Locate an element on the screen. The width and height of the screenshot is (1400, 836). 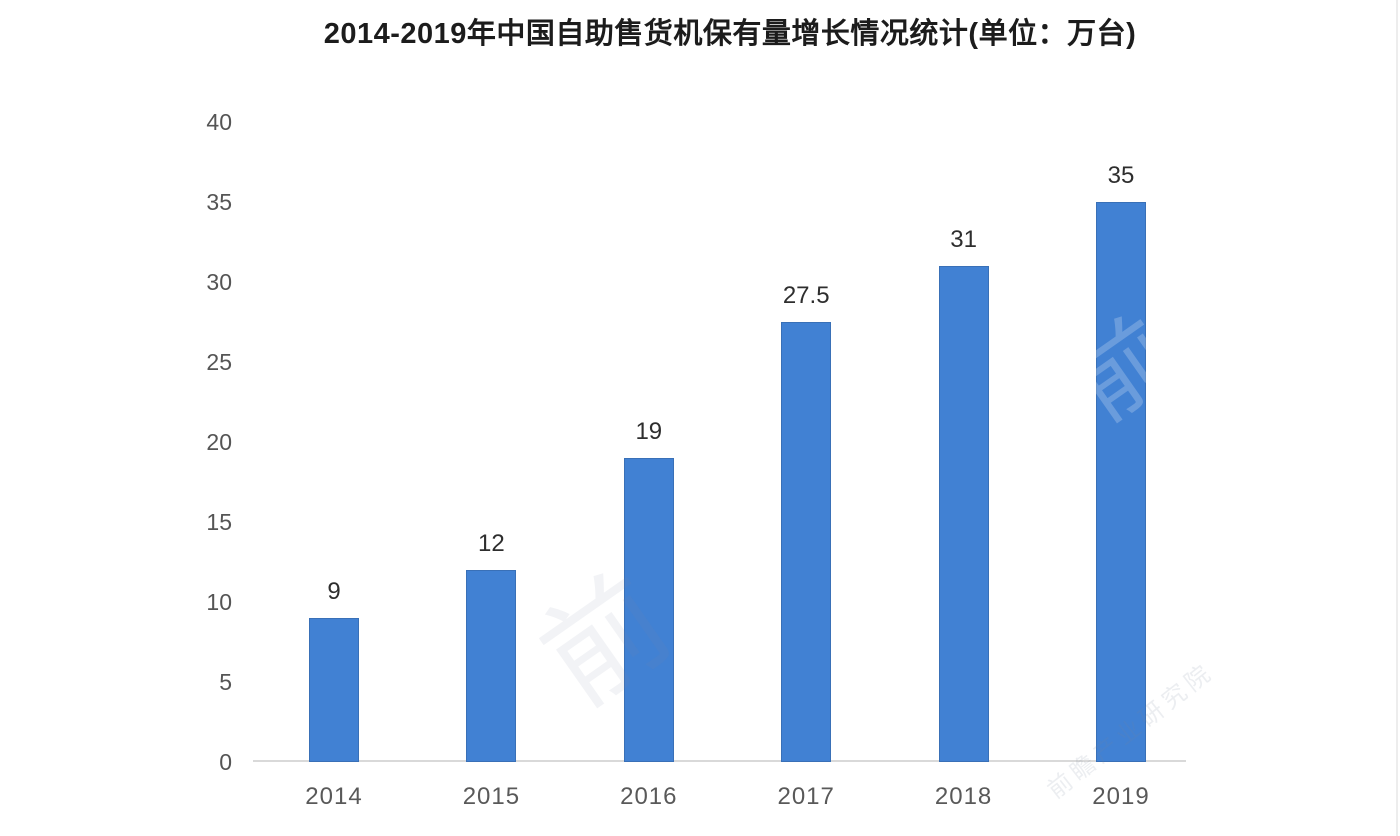
x-tick-label: 2016 is located at coordinates (649, 796).